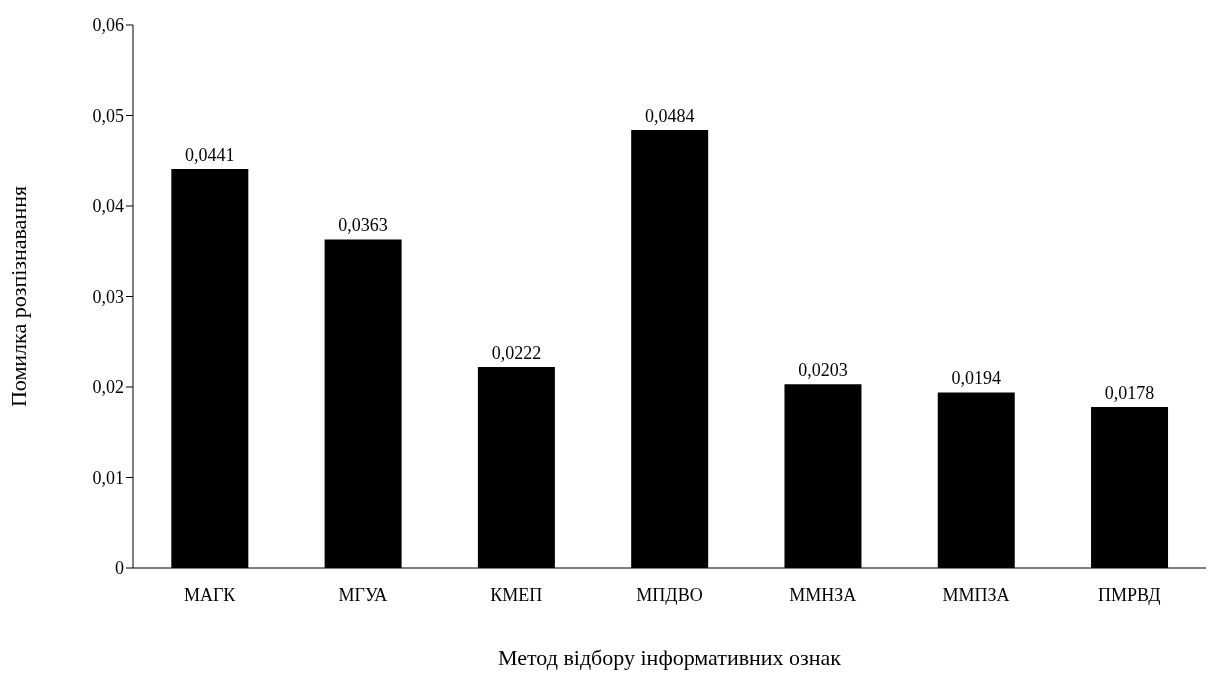 The height and width of the screenshot is (673, 1214). Describe the element at coordinates (119, 568) in the screenshot. I see `y-tick-label: 0` at that location.